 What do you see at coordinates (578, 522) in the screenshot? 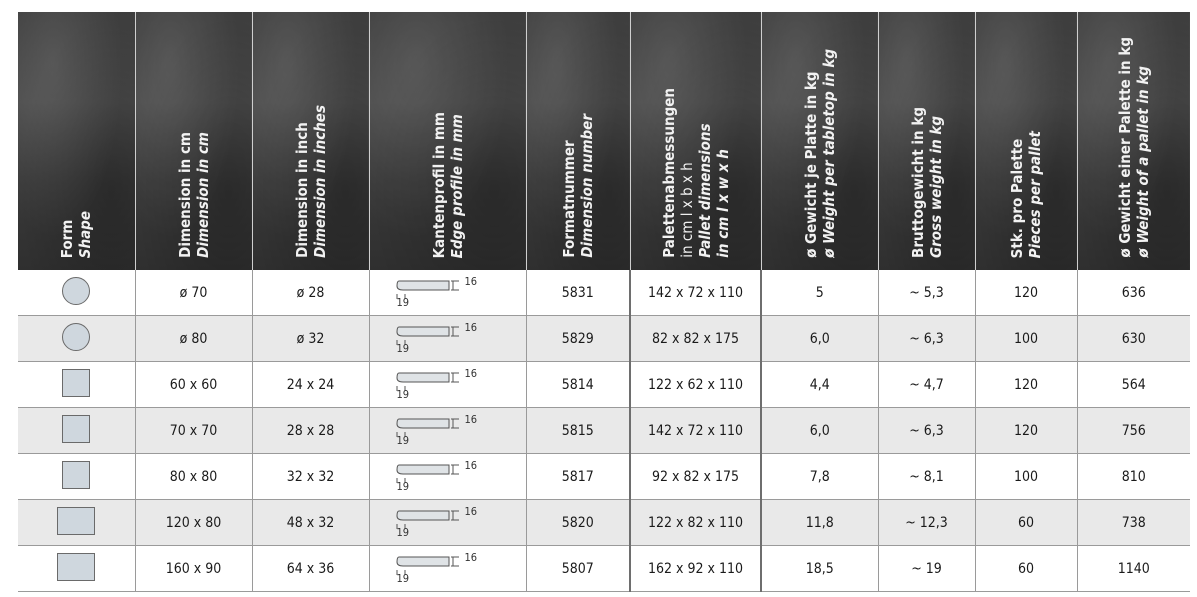
I see `dimension-number-cell: 5820` at bounding box center [578, 522].